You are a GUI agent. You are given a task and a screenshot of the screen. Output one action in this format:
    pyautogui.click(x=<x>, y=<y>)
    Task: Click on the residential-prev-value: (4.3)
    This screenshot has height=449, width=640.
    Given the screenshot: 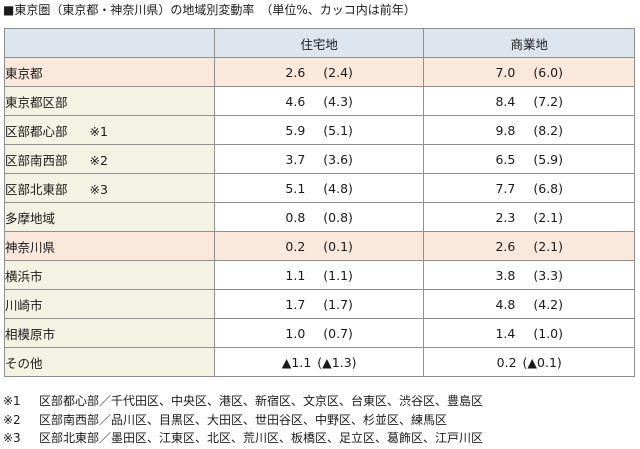 What is the action you would take?
    pyautogui.click(x=338, y=101)
    